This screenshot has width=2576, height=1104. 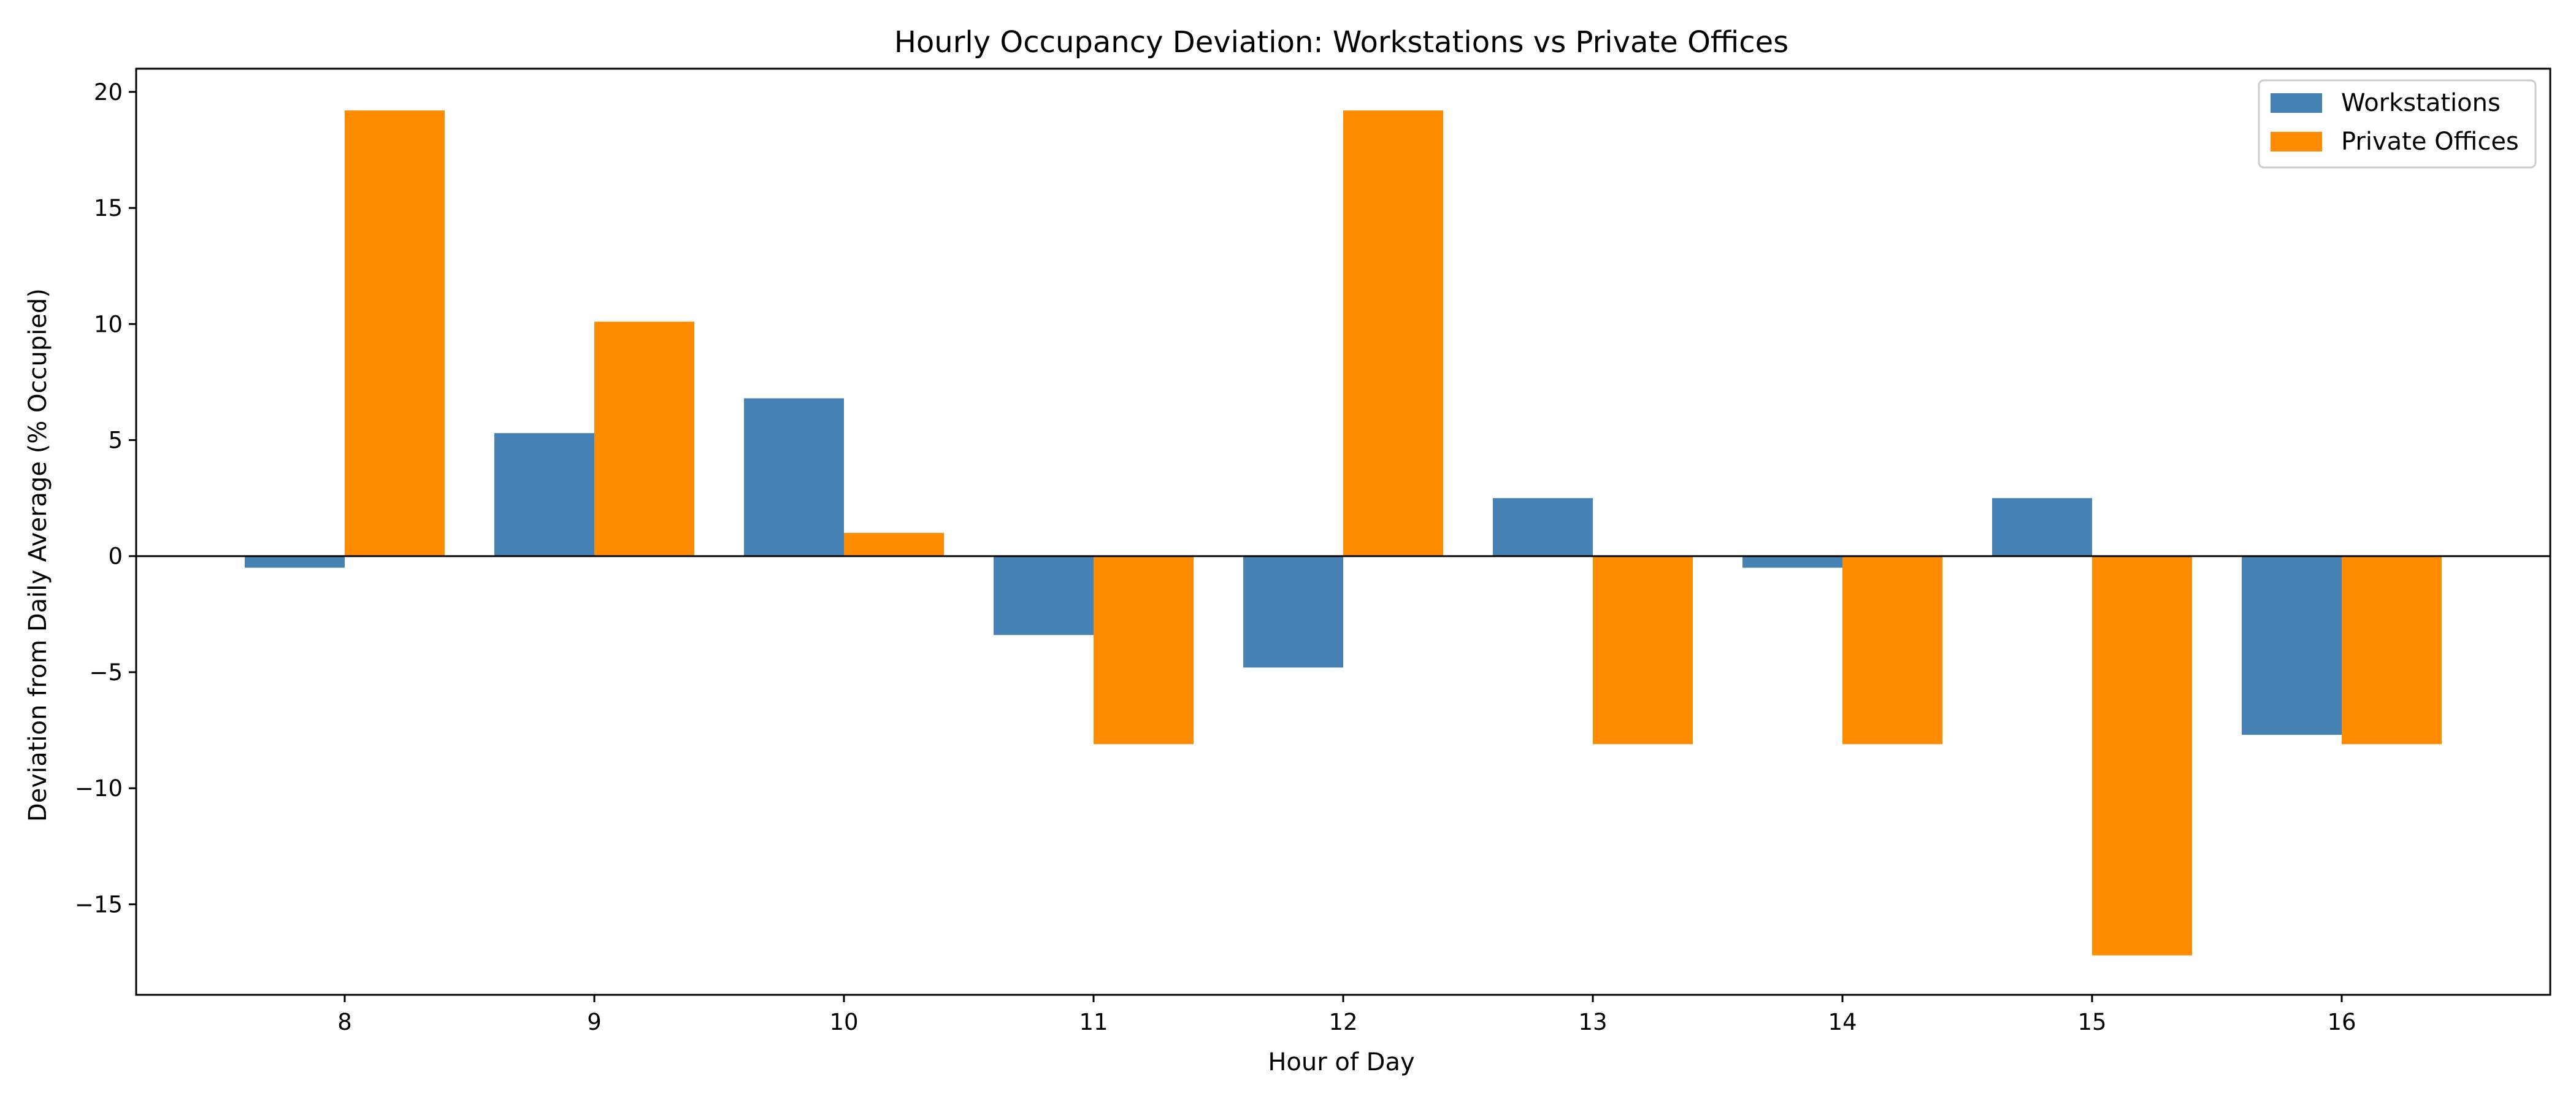 I want to click on x-tick-label: 13, so click(x=1592, y=1022).